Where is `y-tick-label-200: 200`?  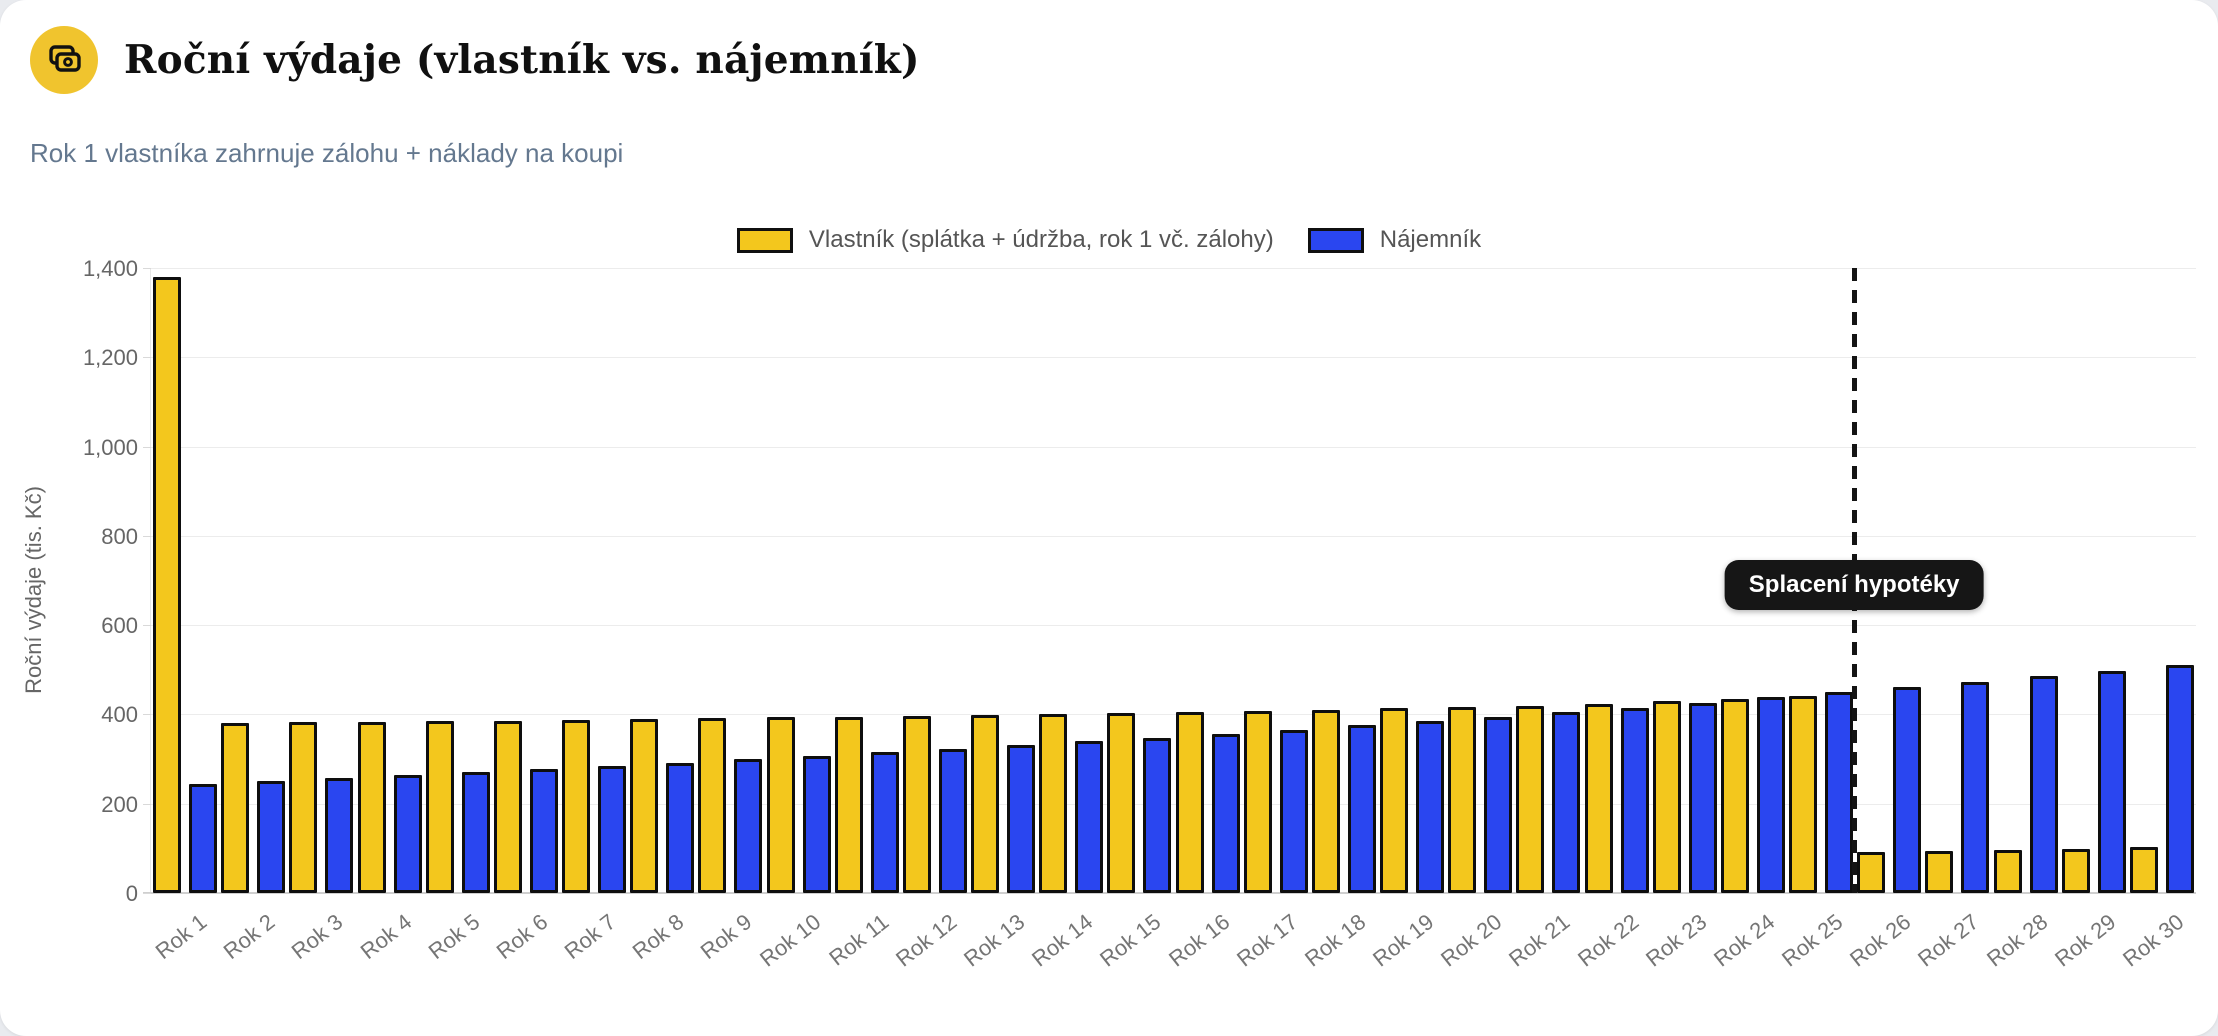 y-tick-label-200: 200 is located at coordinates (119, 804).